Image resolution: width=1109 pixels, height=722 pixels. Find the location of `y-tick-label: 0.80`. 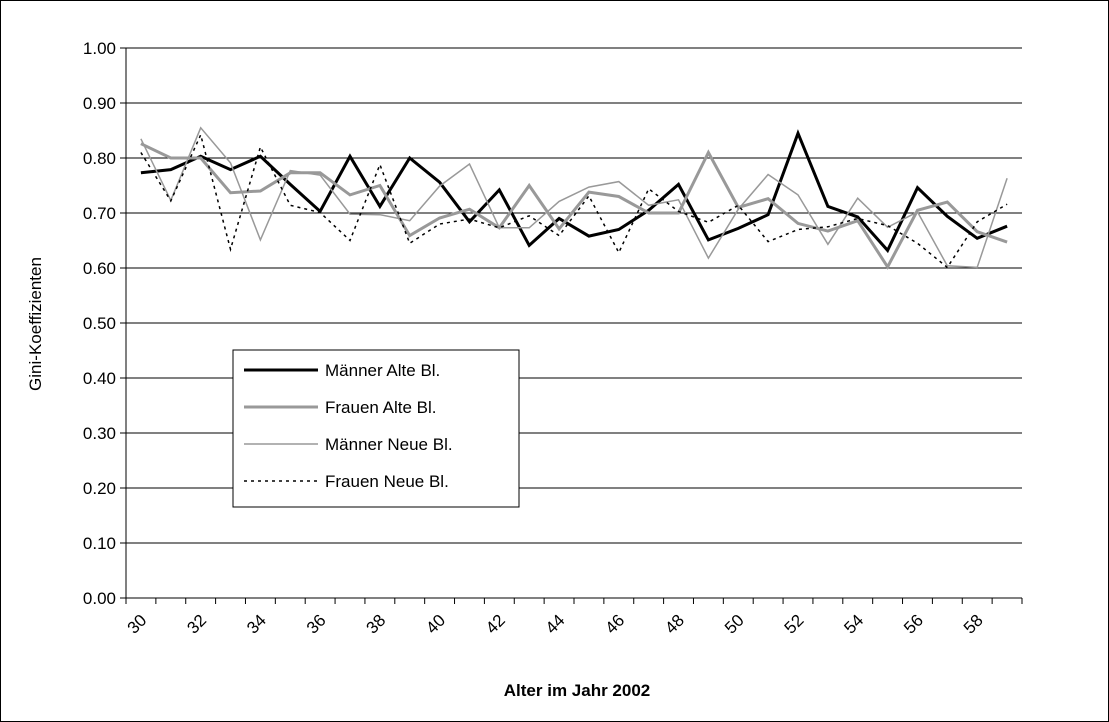

y-tick-label: 0.80 is located at coordinates (99, 158).